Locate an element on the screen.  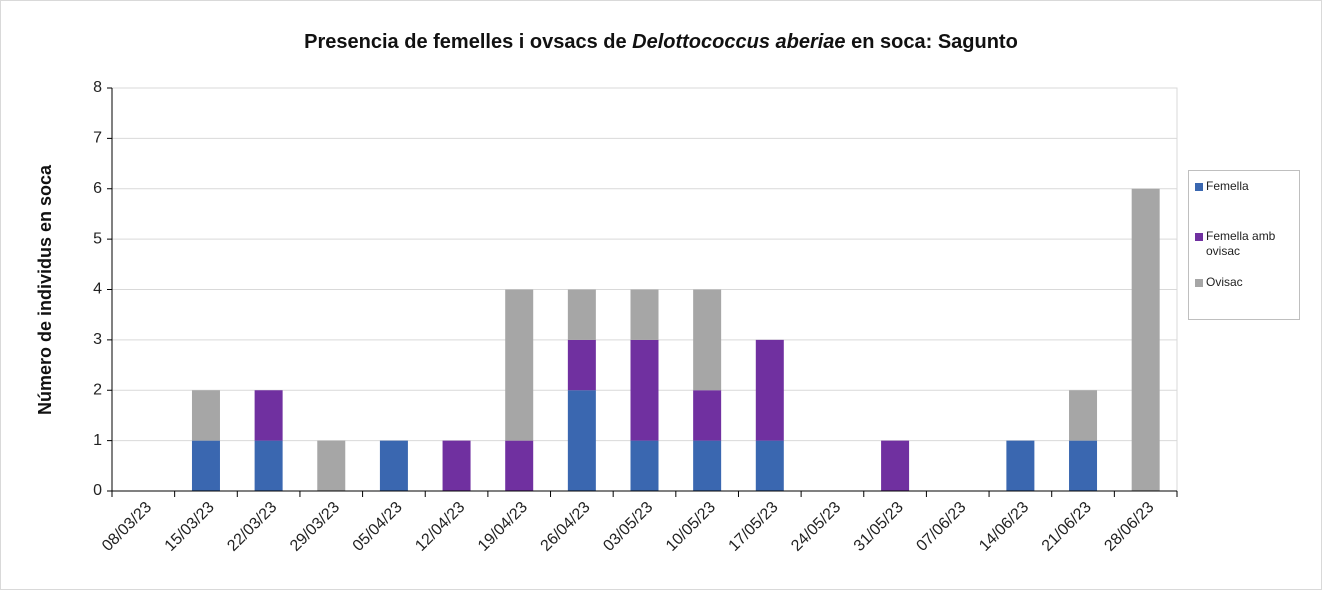
legend-item: Ovisac is located at coordinates (1247, 282).